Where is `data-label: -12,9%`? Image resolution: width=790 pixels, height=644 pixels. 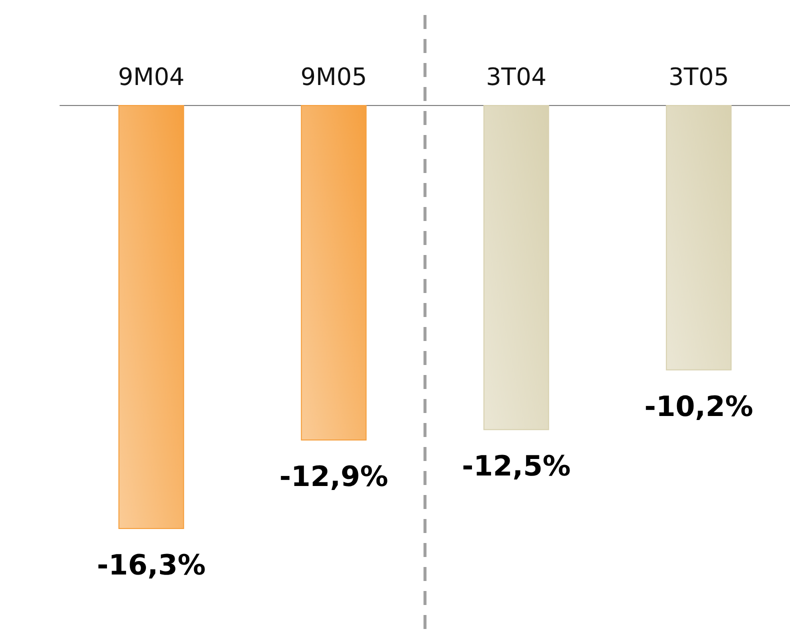
data-label: -12,9% is located at coordinates (333, 477).